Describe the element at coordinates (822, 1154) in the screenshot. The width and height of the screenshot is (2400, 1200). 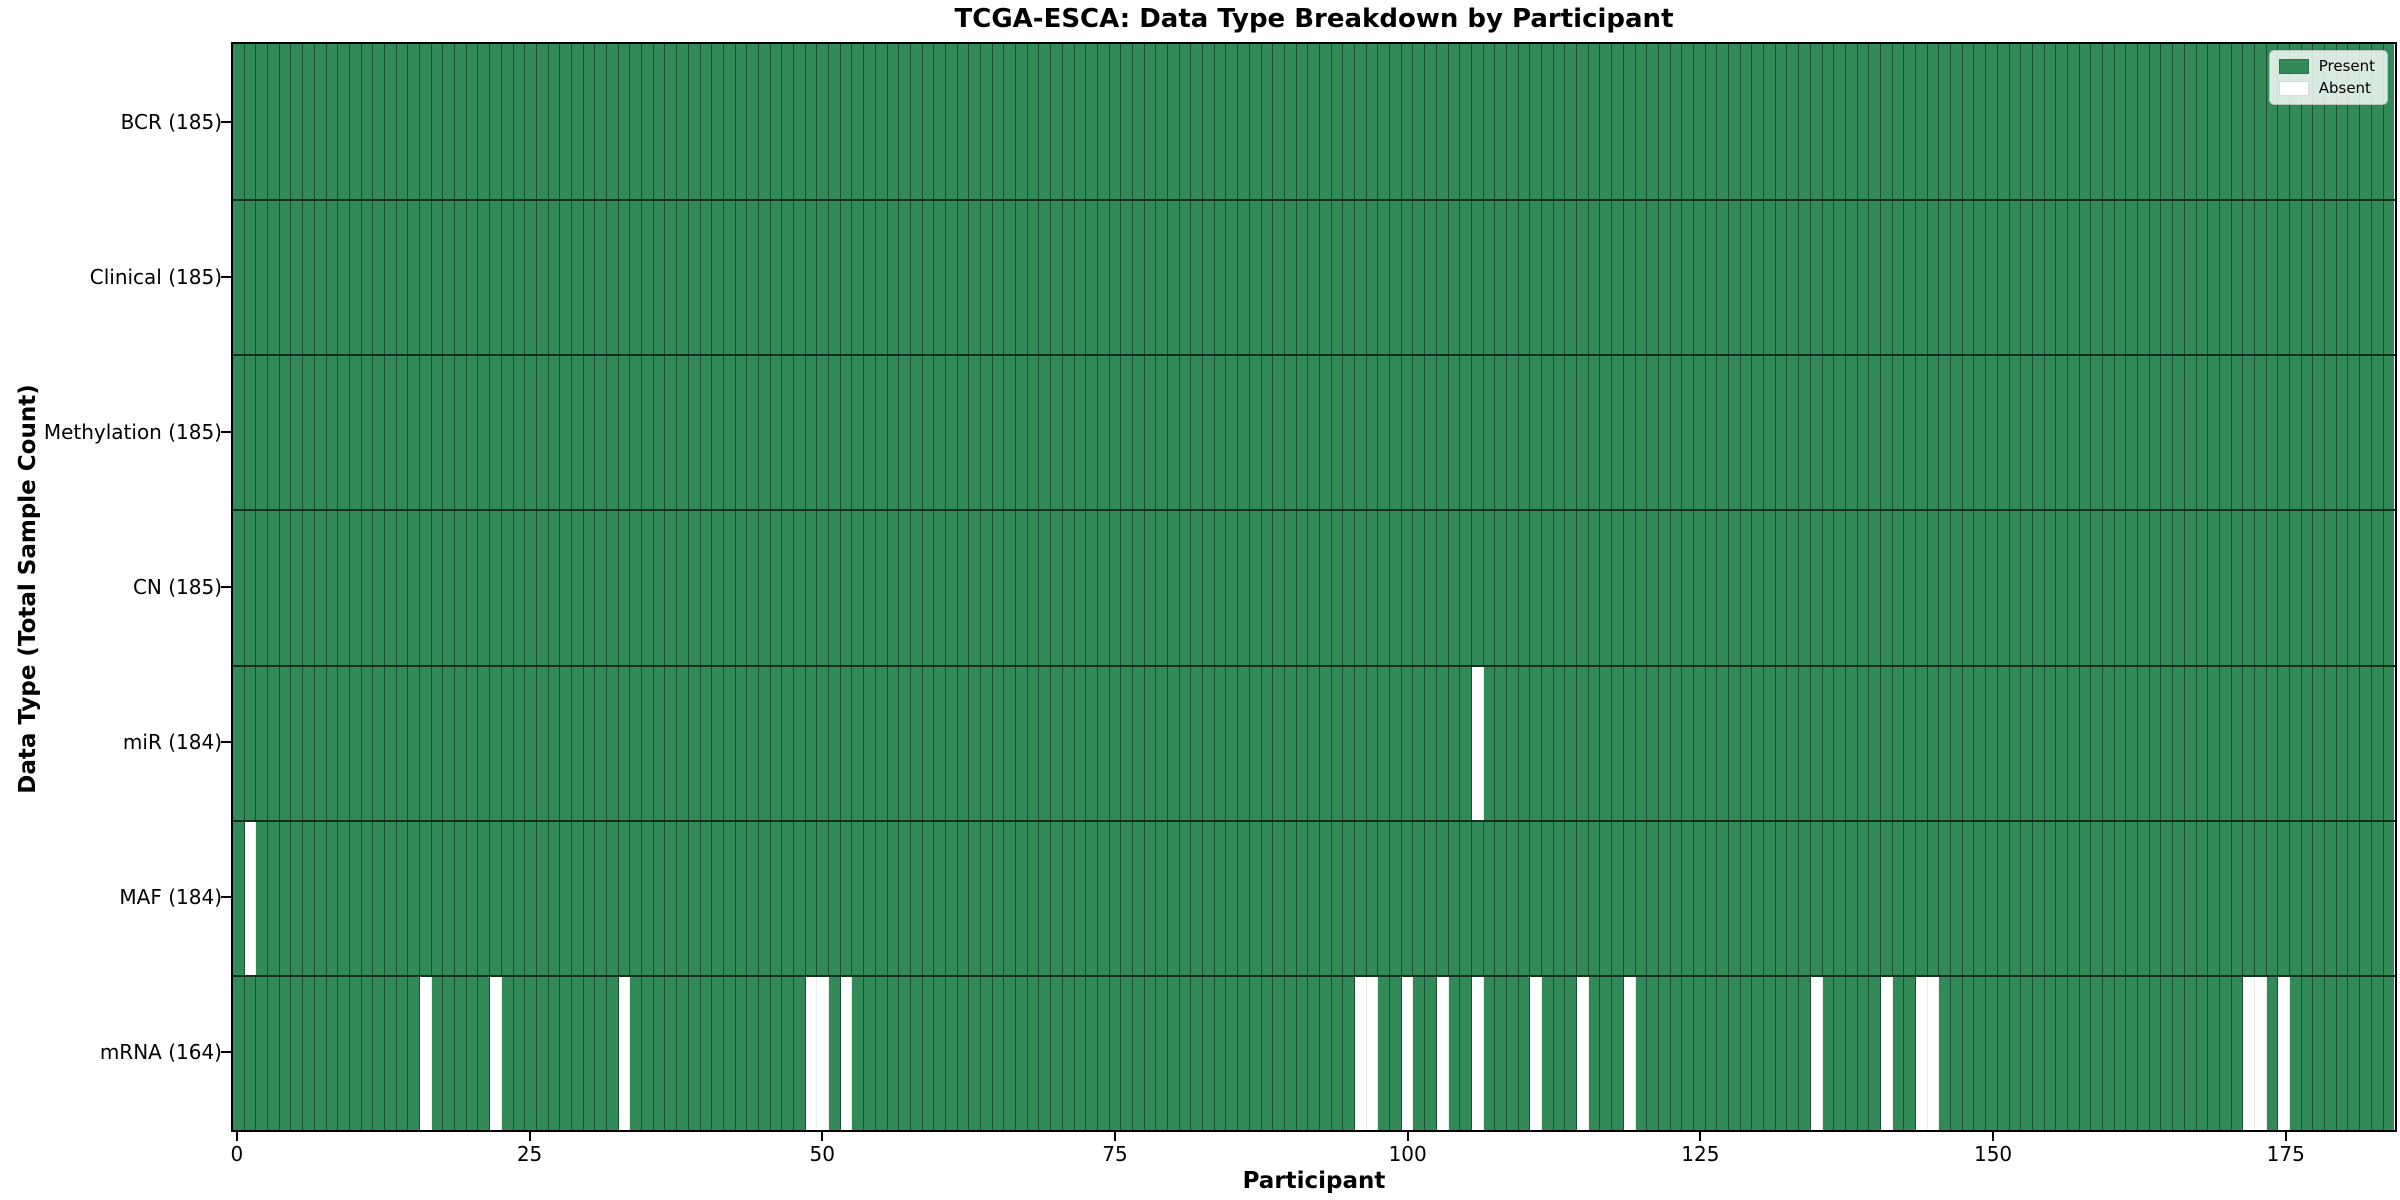
I see `x-tick-label-50: 50` at that location.